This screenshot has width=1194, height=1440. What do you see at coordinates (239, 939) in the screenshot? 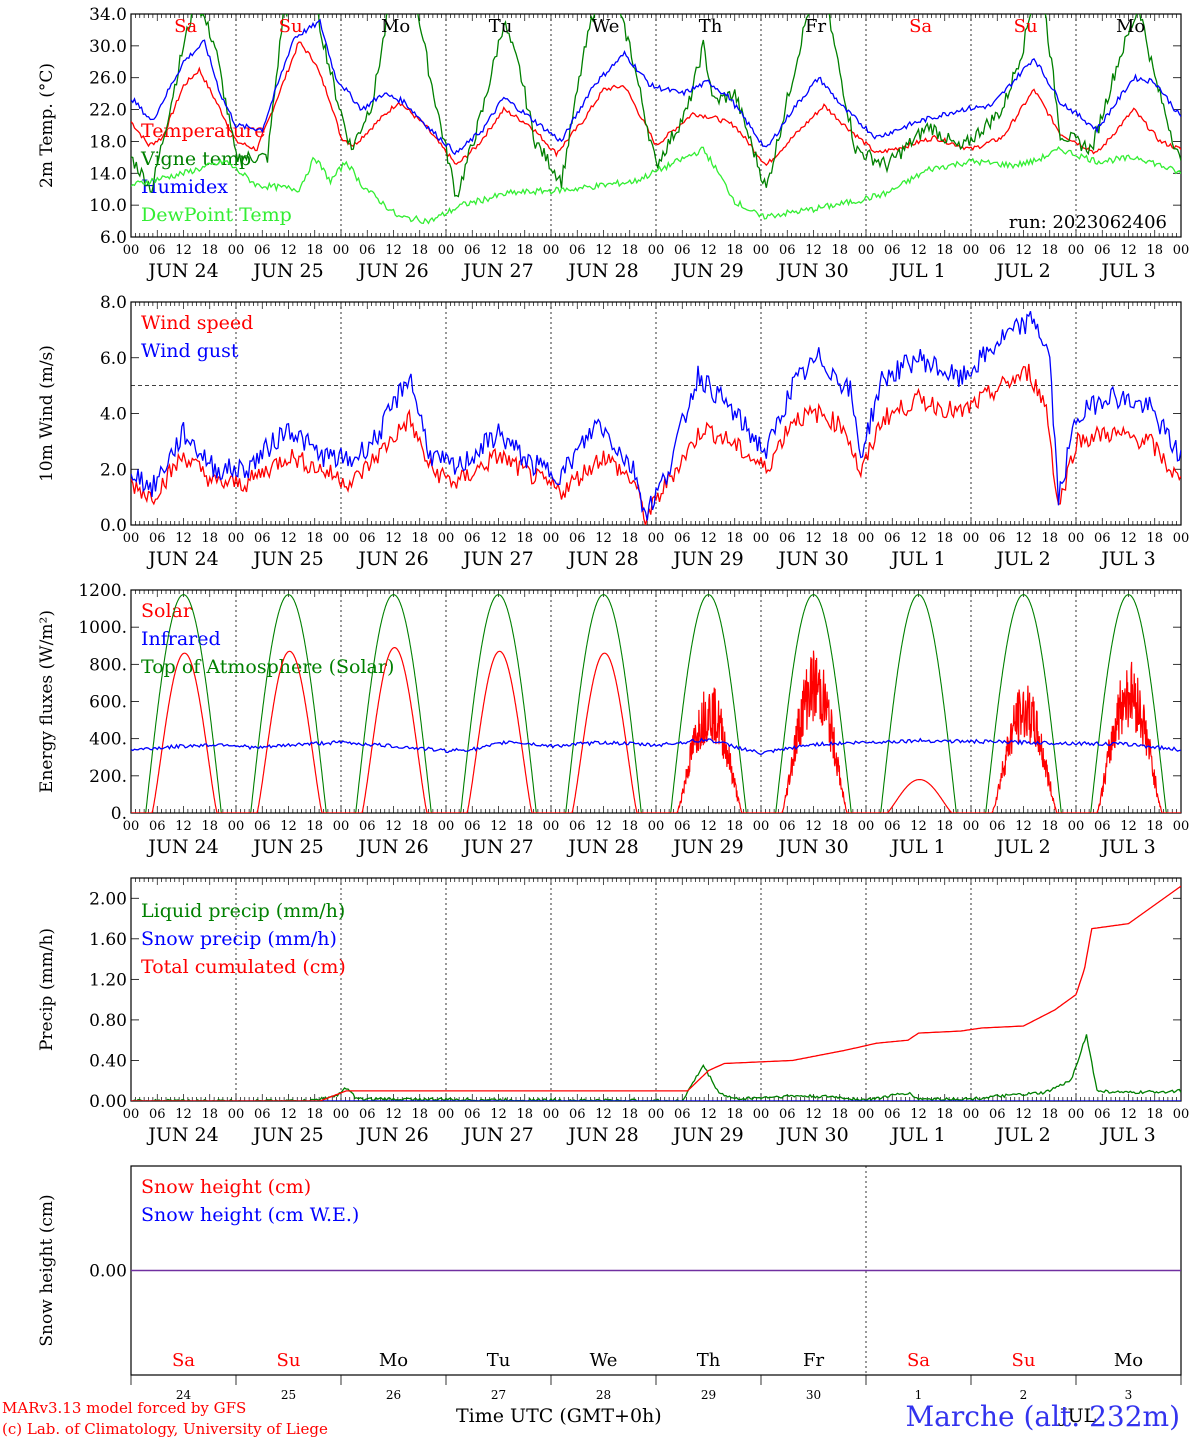
I see `legend-entry: Snow precip (mm/h)` at bounding box center [239, 939].